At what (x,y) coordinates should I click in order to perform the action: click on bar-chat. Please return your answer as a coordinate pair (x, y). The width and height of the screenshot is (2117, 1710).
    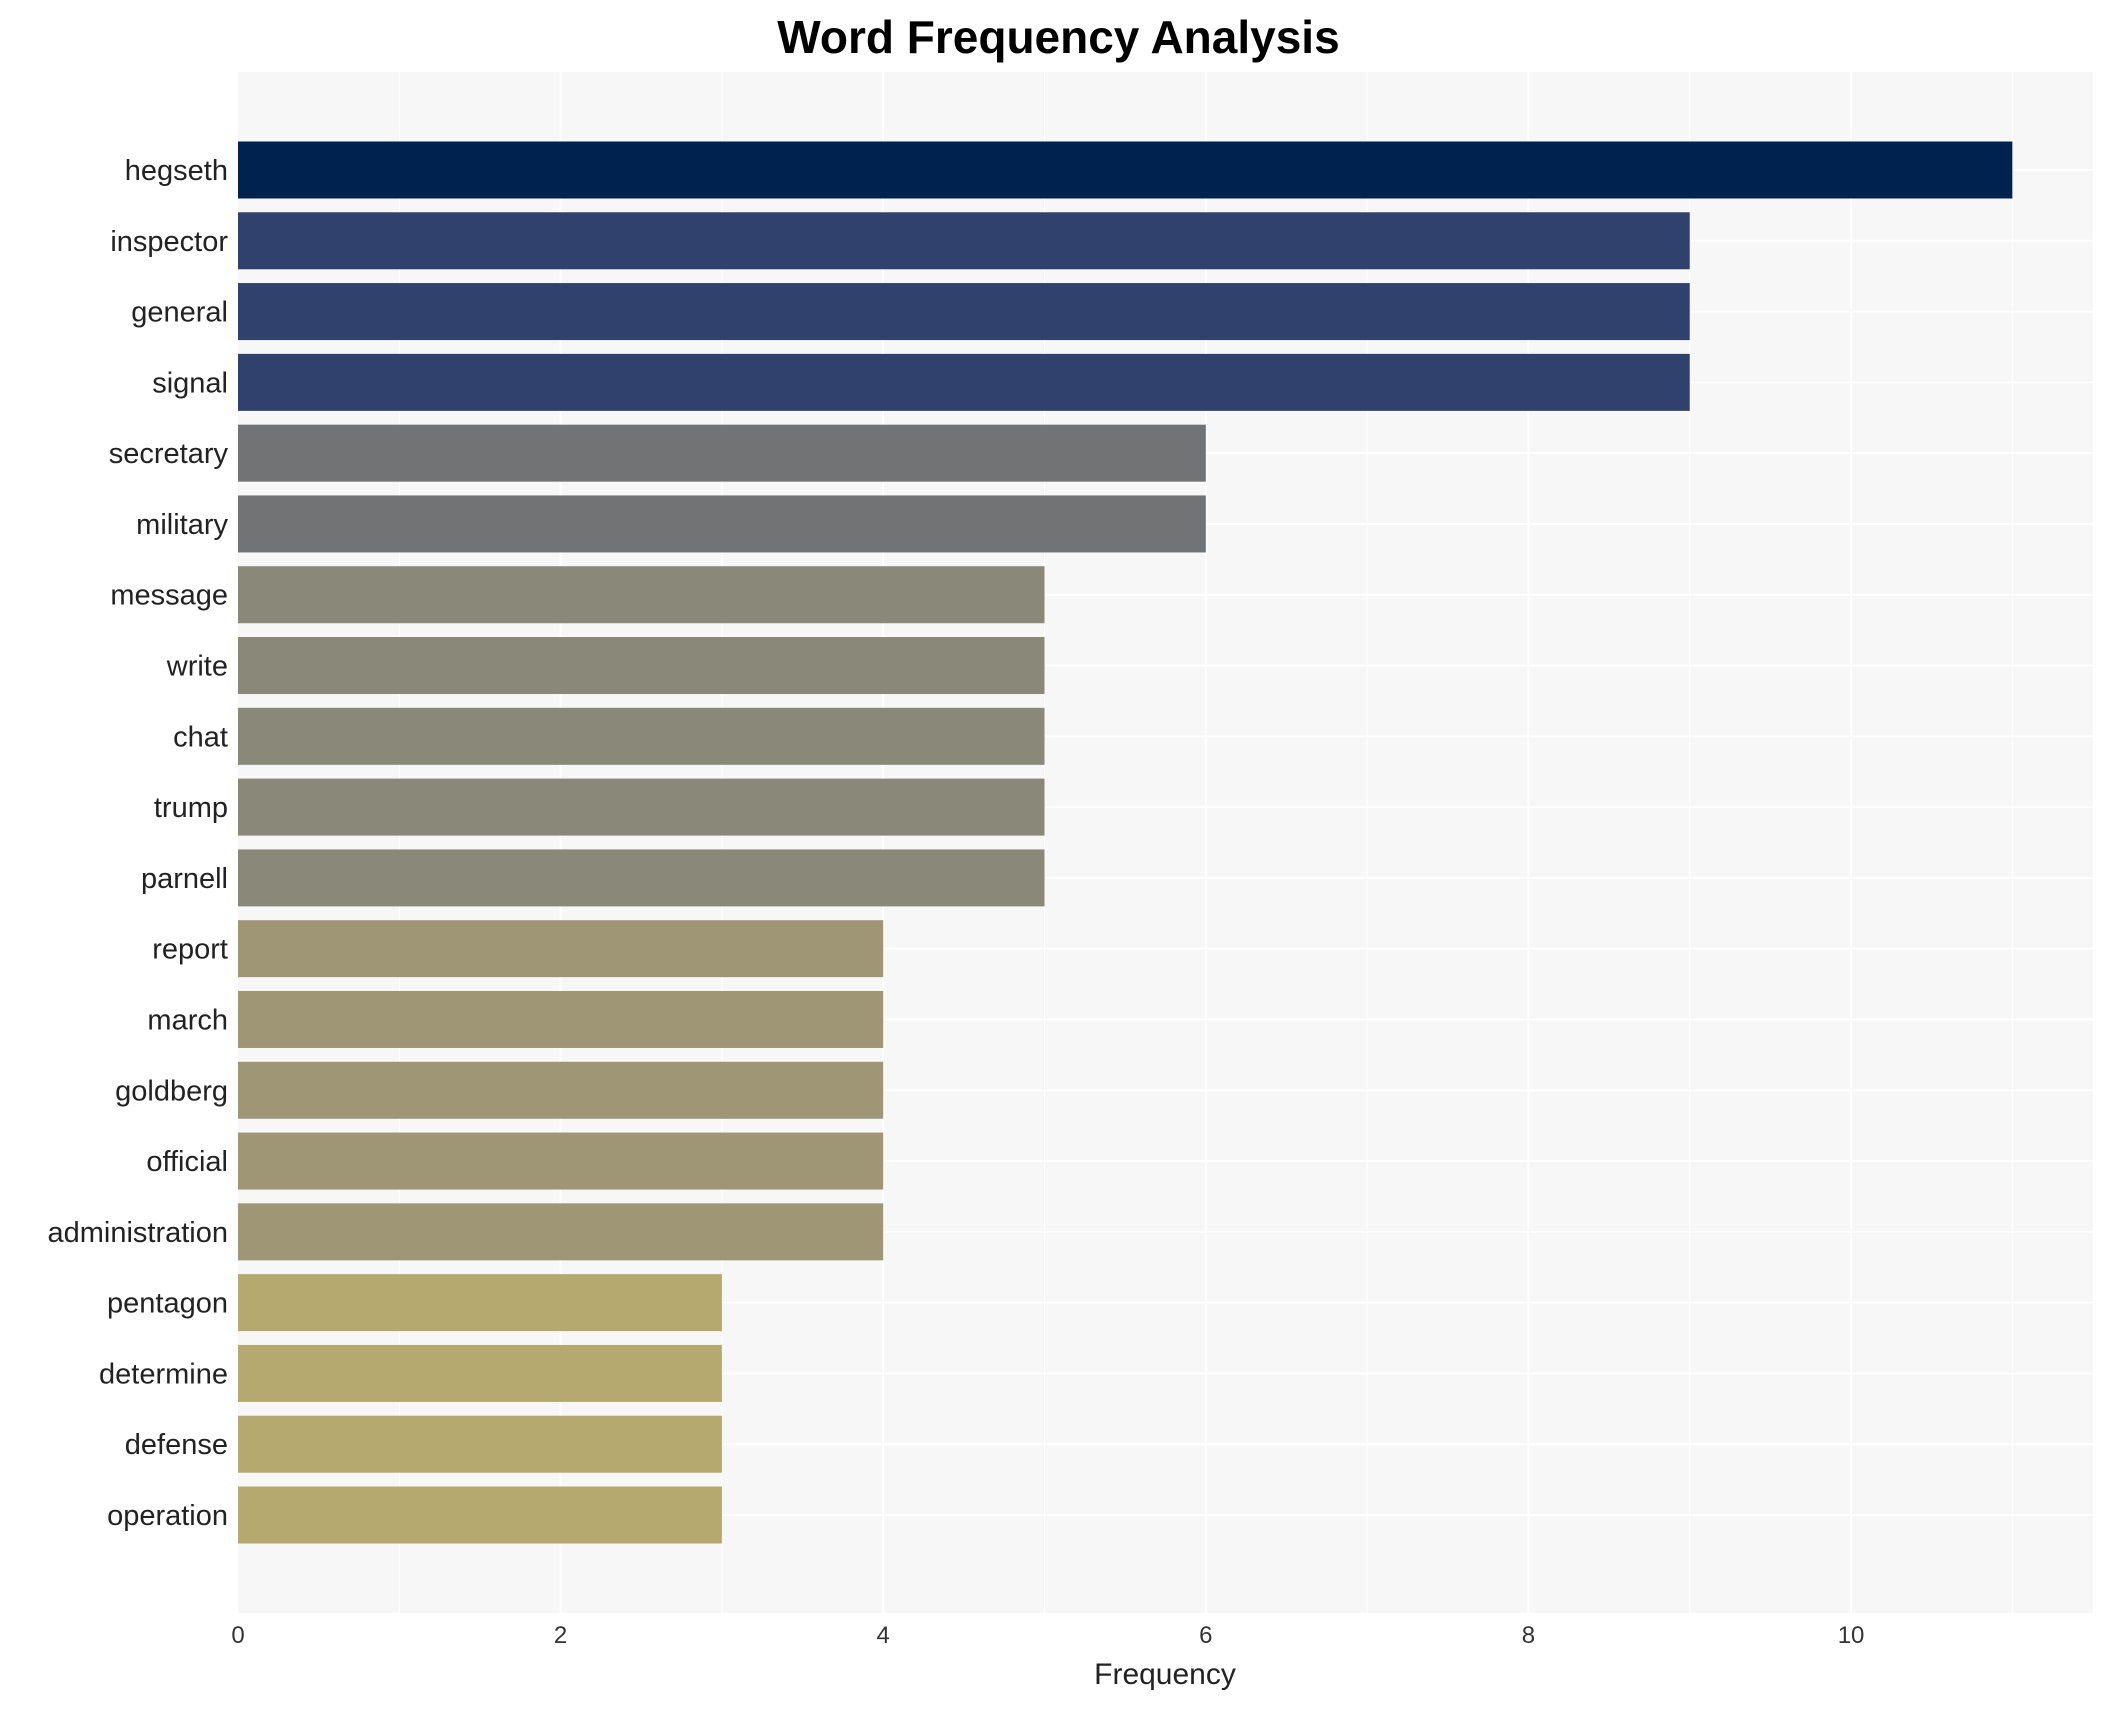
    Looking at the image, I should click on (641, 736).